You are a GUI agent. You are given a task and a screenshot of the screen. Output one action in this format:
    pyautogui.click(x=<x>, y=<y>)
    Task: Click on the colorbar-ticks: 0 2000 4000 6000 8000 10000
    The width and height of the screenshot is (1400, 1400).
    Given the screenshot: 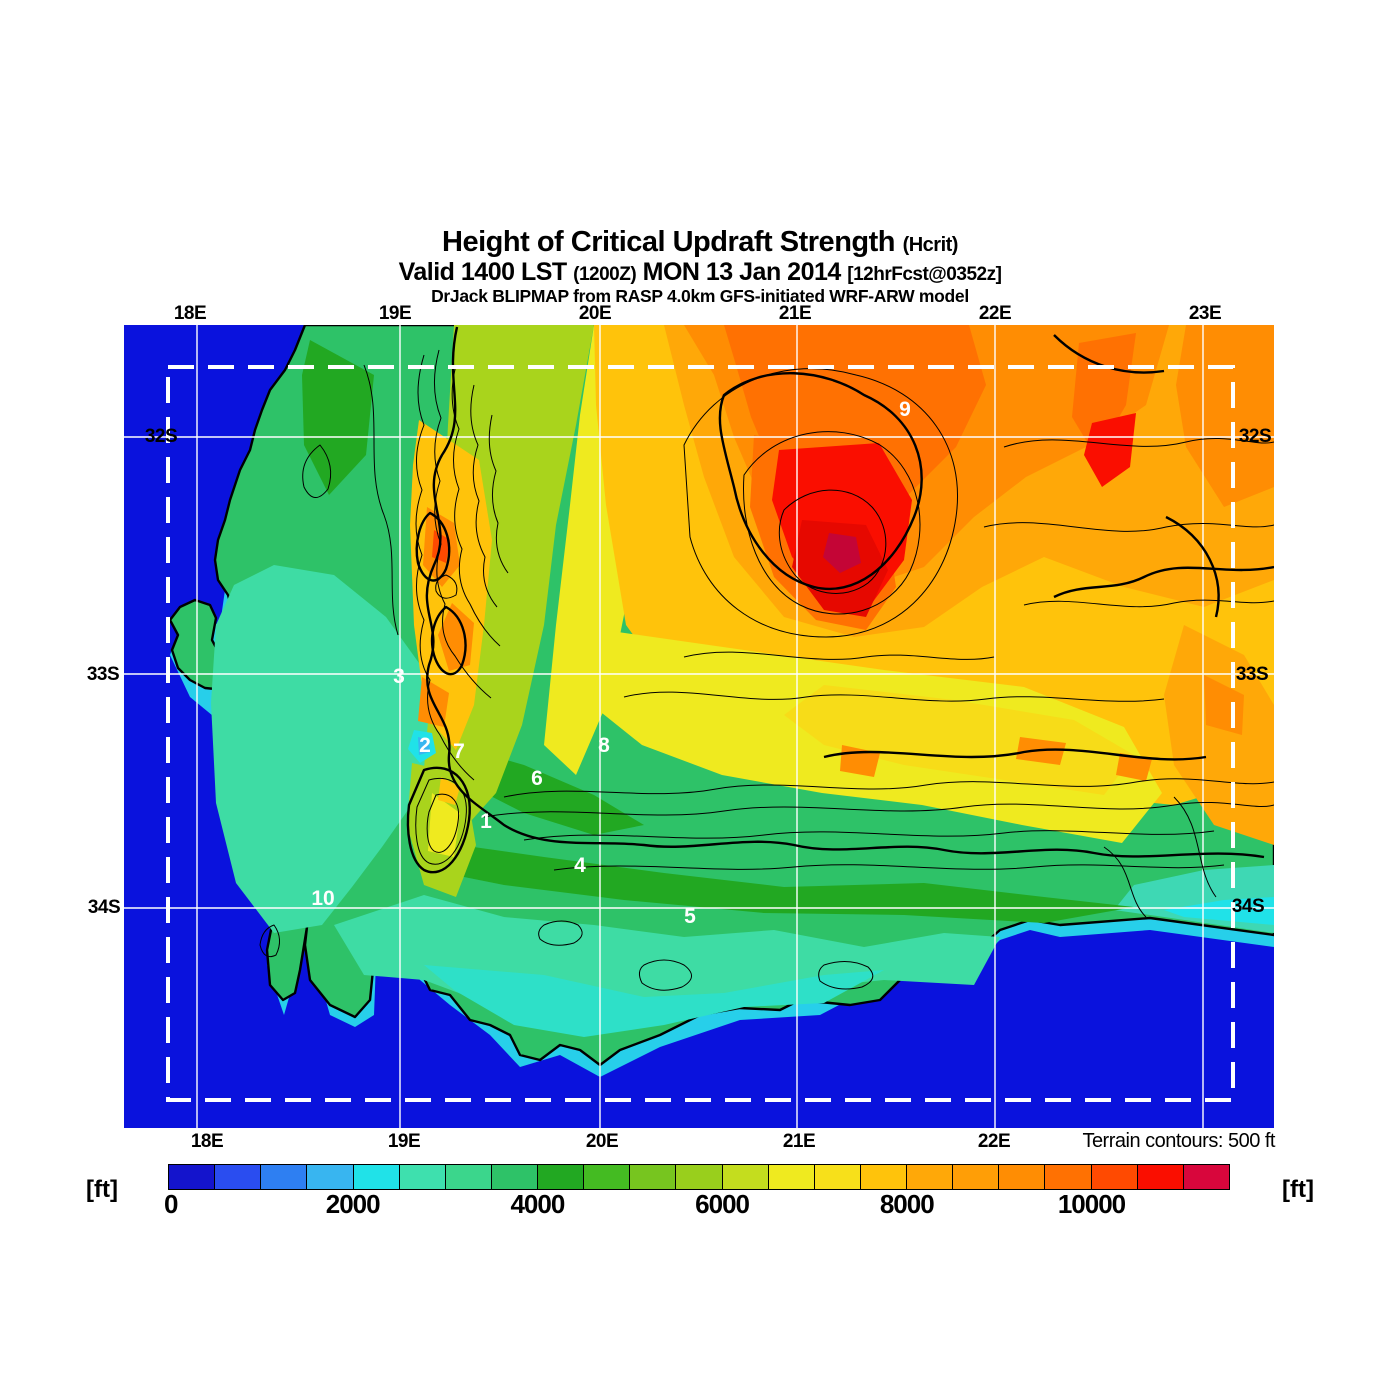 What is the action you would take?
    pyautogui.click(x=697, y=1205)
    